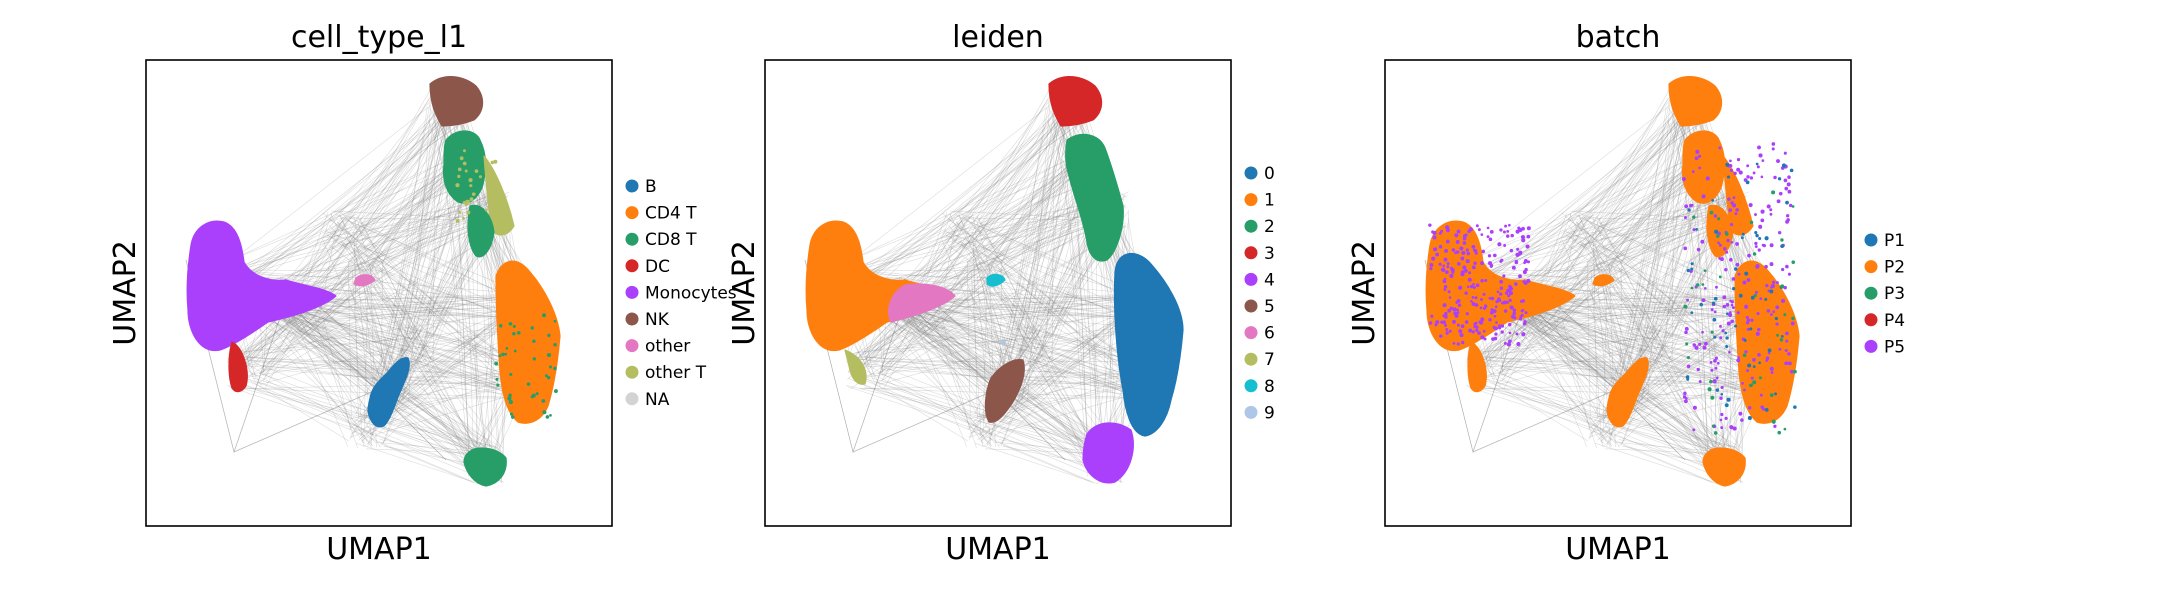 Image resolution: width=2173 pixels, height=600 pixels. I want to click on cell-clusters, so click(1612, 281).